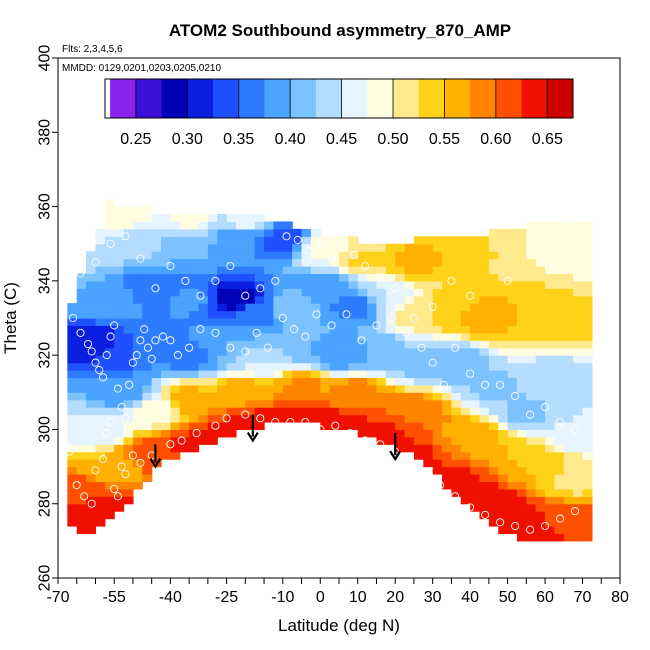 Image resolution: width=650 pixels, height=650 pixels. I want to click on colorbar-tick-label: 0.55, so click(444, 139).